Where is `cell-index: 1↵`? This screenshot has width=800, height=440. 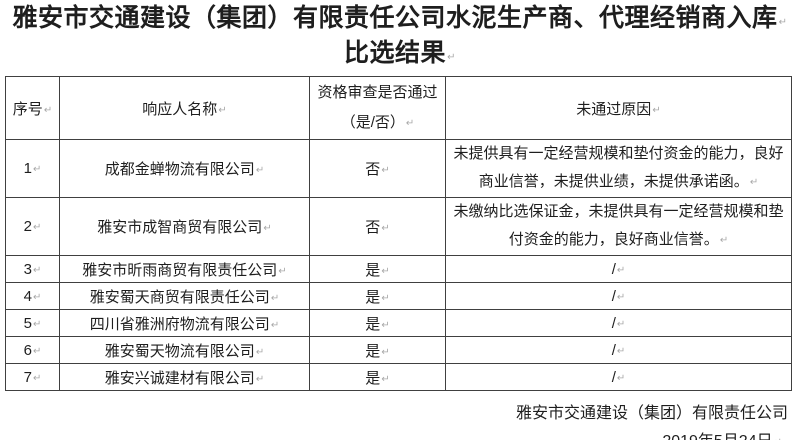
cell-index: 1↵ is located at coordinates (32, 168).